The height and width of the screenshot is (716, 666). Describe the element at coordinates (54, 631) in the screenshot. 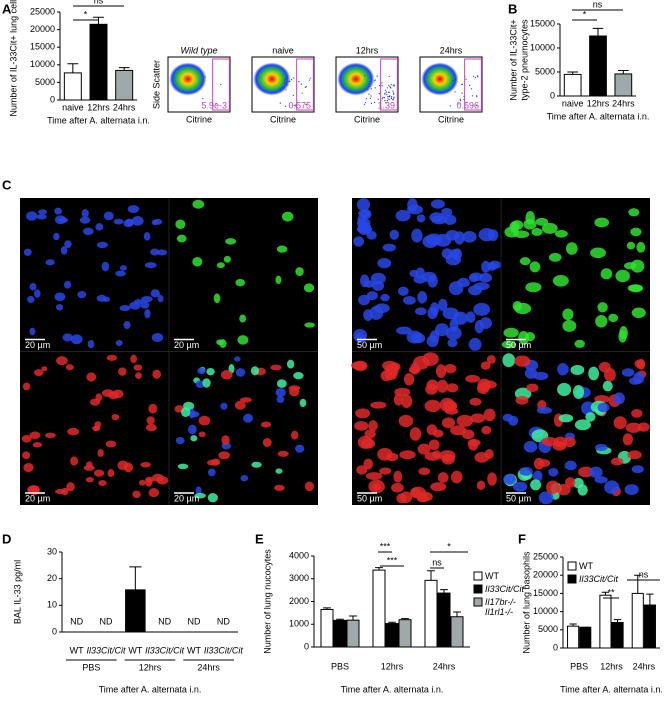

I see `y-tick-label: 0` at that location.